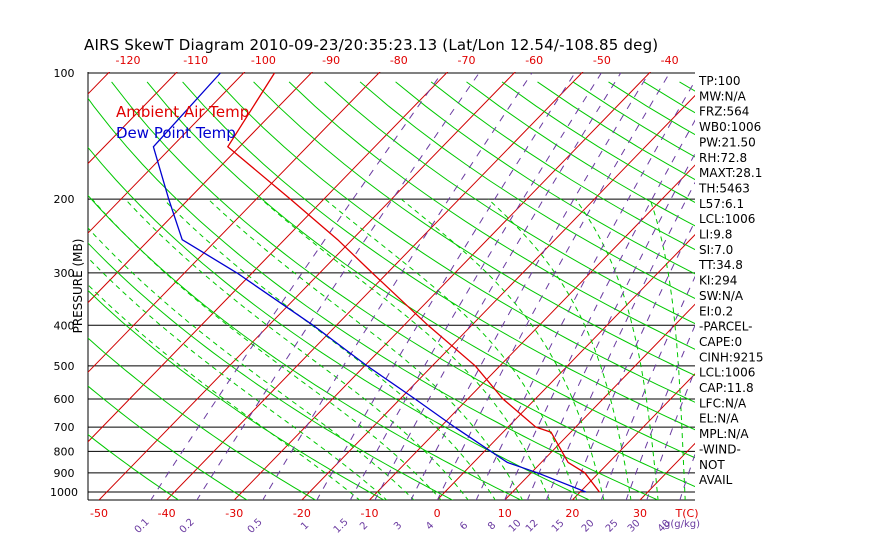 The image size is (870, 560). I want to click on top-temp-tick-label: -80, so click(399, 60).